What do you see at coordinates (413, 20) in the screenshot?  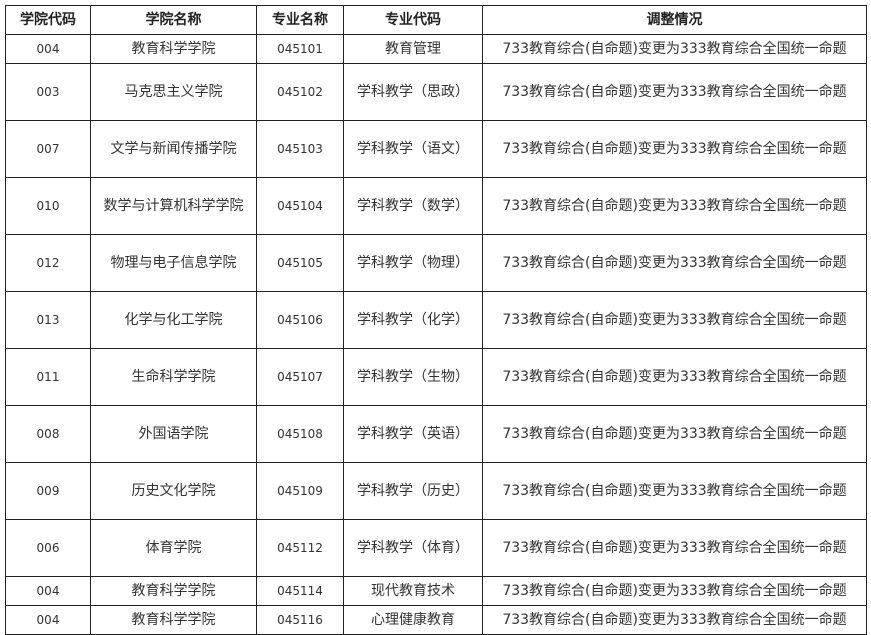 I see `header-major-code: 专业代码` at bounding box center [413, 20].